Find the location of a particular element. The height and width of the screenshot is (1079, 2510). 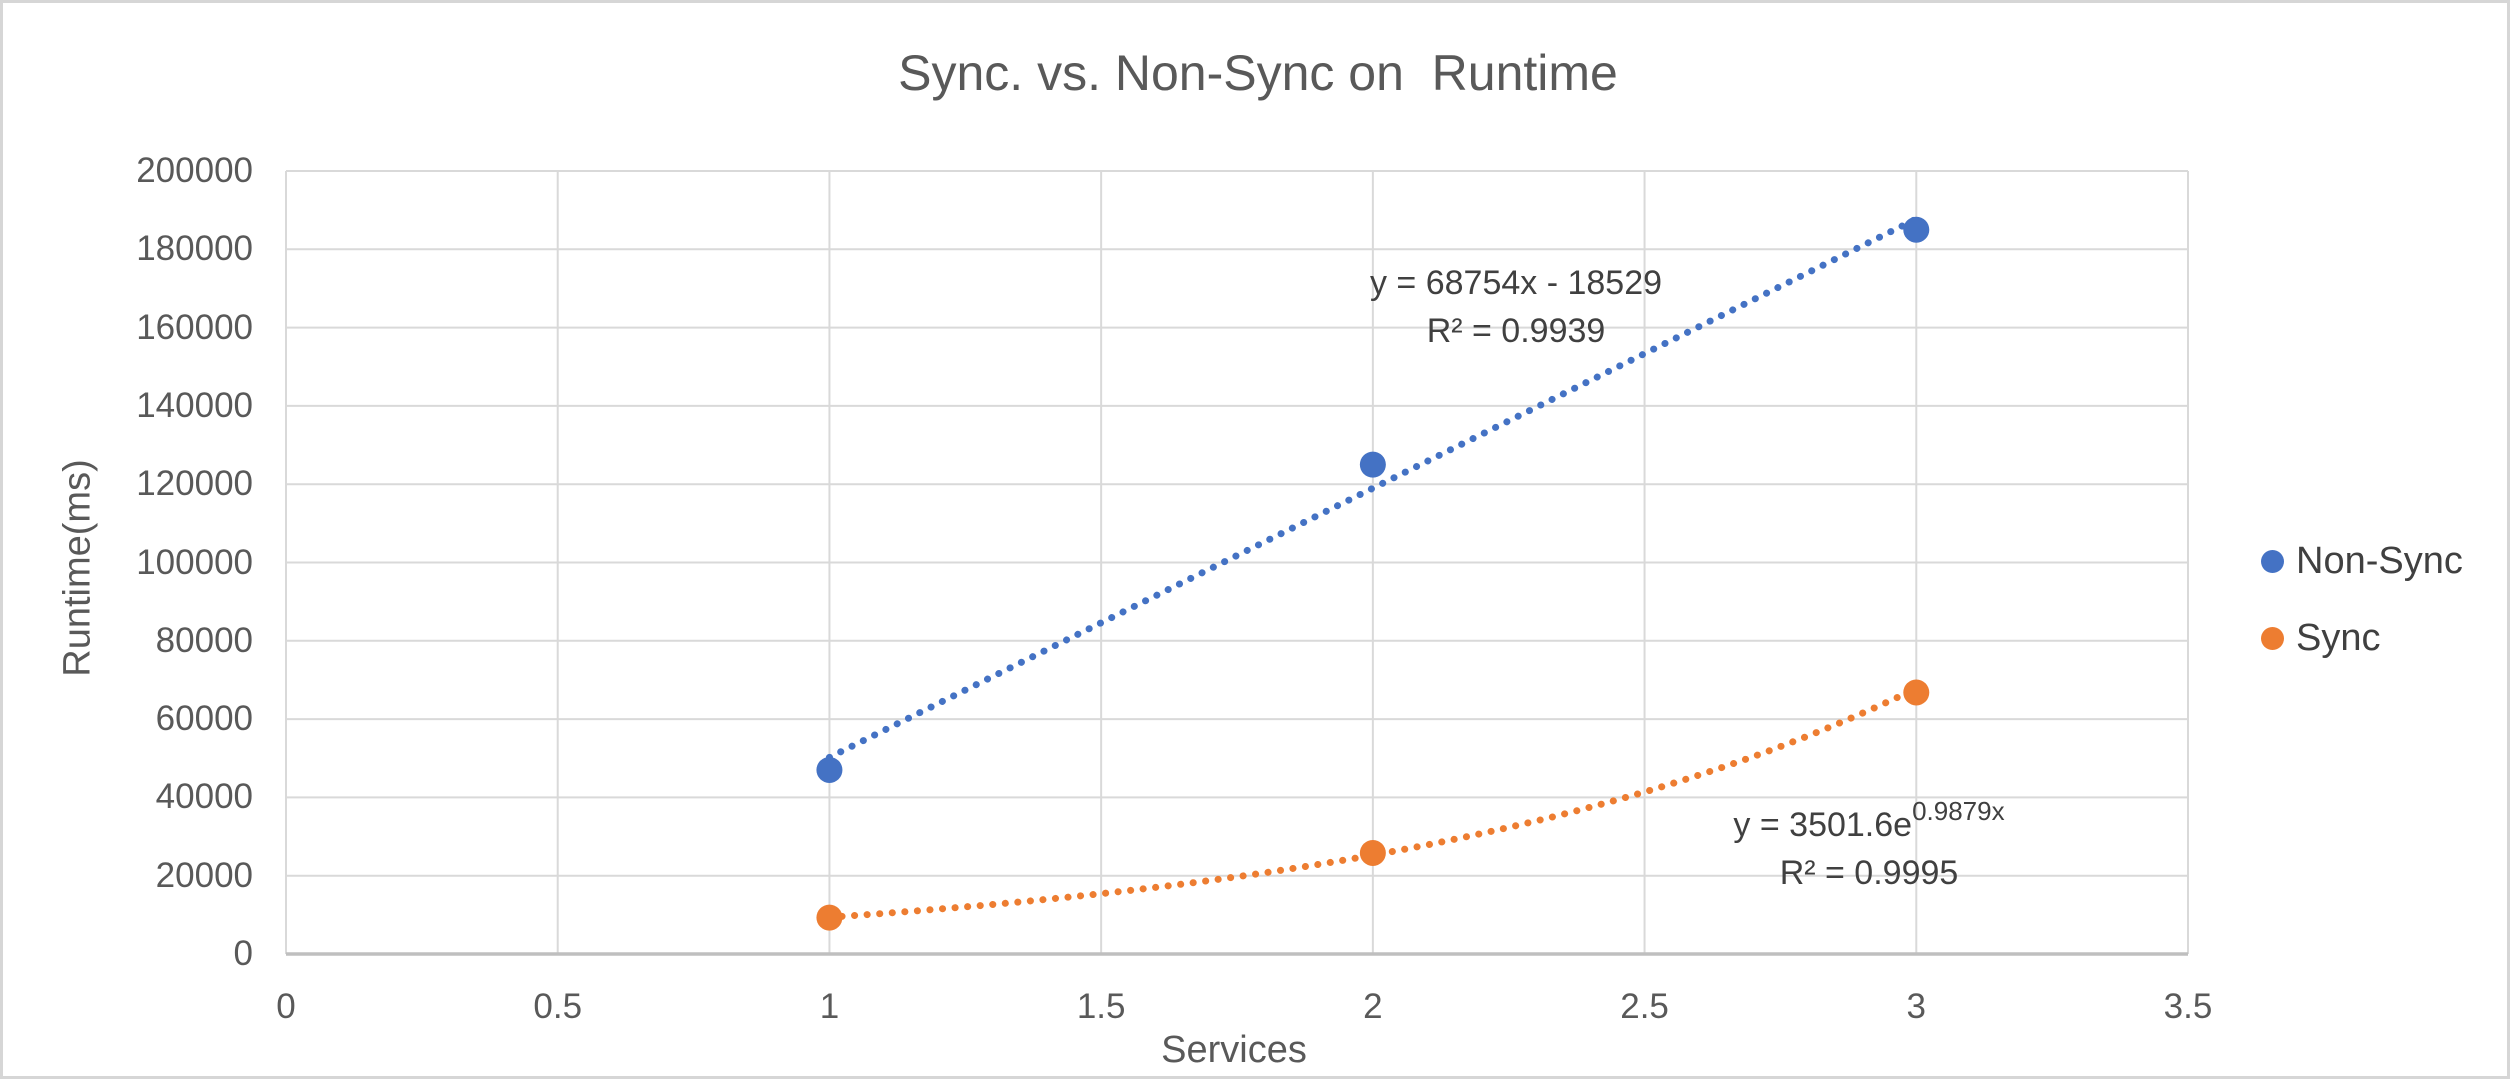

y-tick-label: 20000 is located at coordinates (204, 875).